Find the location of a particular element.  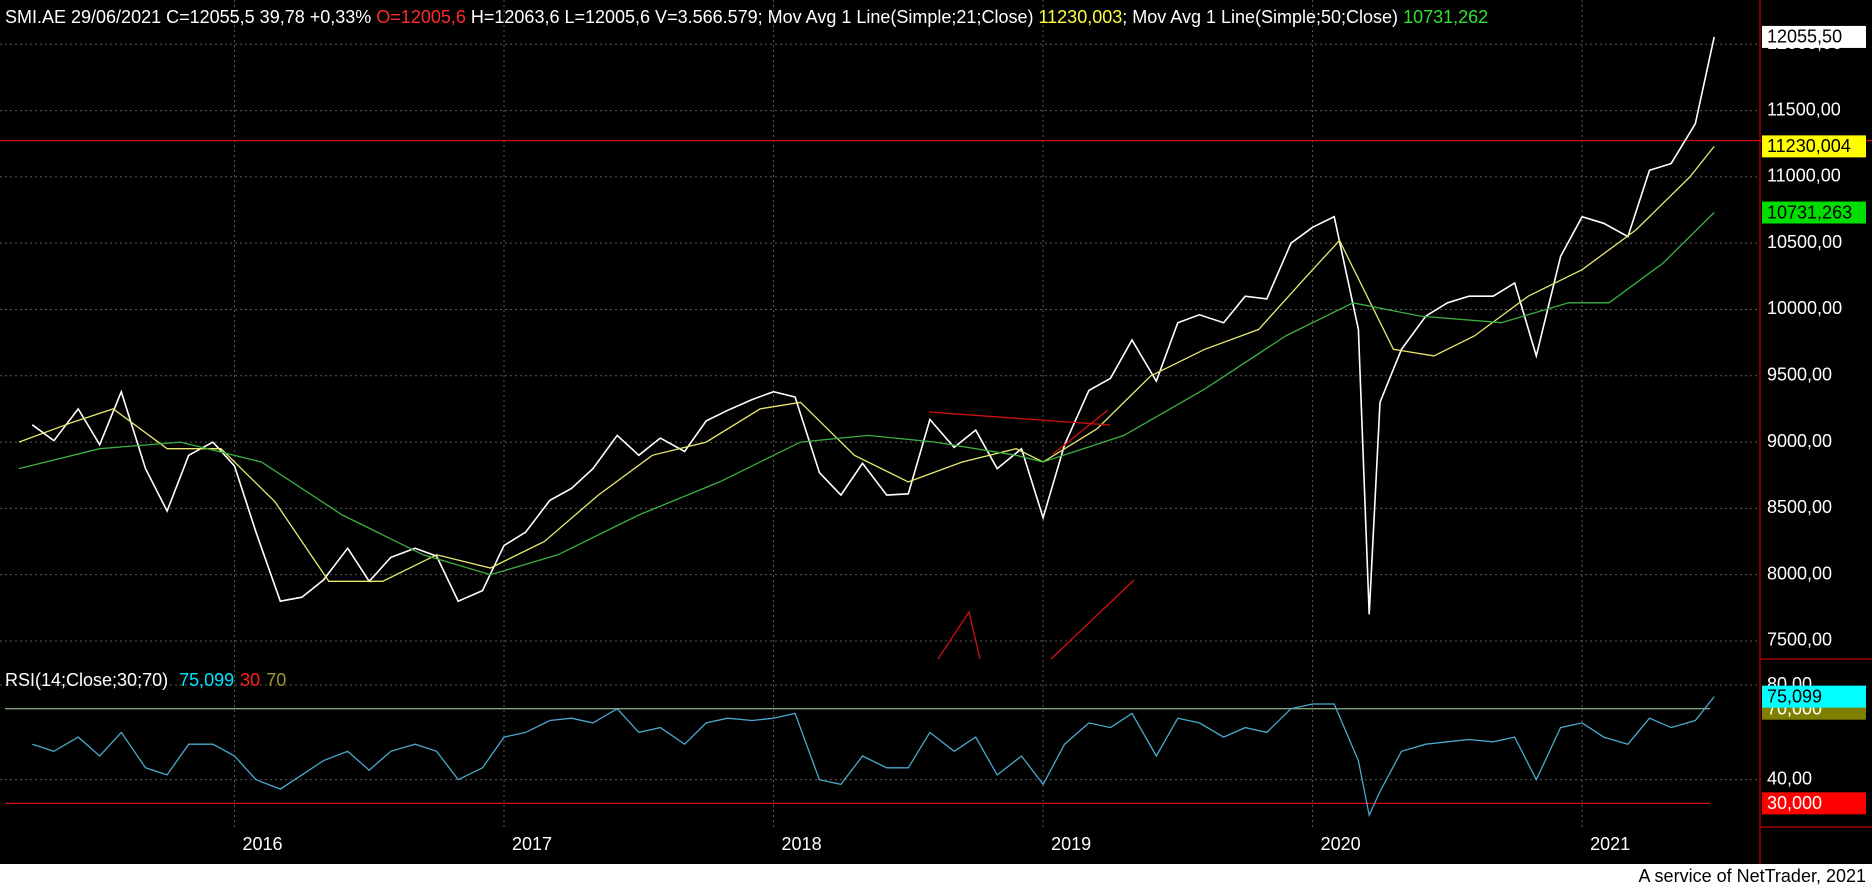

x-tick-label: 2019 is located at coordinates (1071, 844).